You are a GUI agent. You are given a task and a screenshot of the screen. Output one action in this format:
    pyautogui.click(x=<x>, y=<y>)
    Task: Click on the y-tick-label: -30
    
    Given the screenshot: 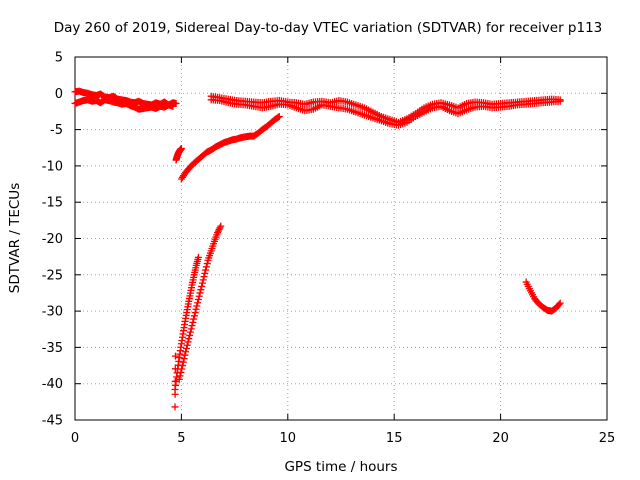 What is the action you would take?
    pyautogui.click(x=52, y=312)
    